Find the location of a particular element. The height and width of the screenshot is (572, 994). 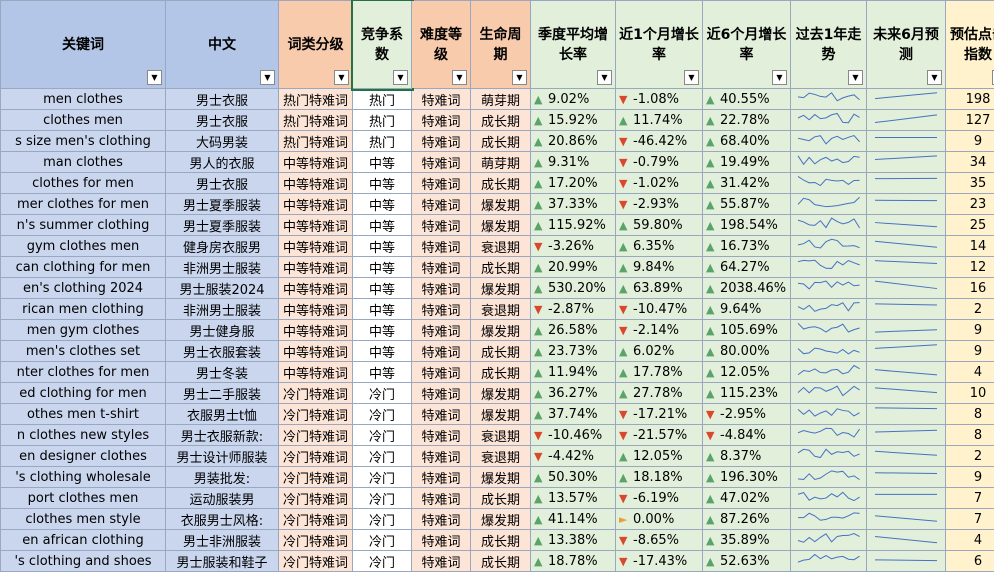

cell: 35 is located at coordinates (970, 183).